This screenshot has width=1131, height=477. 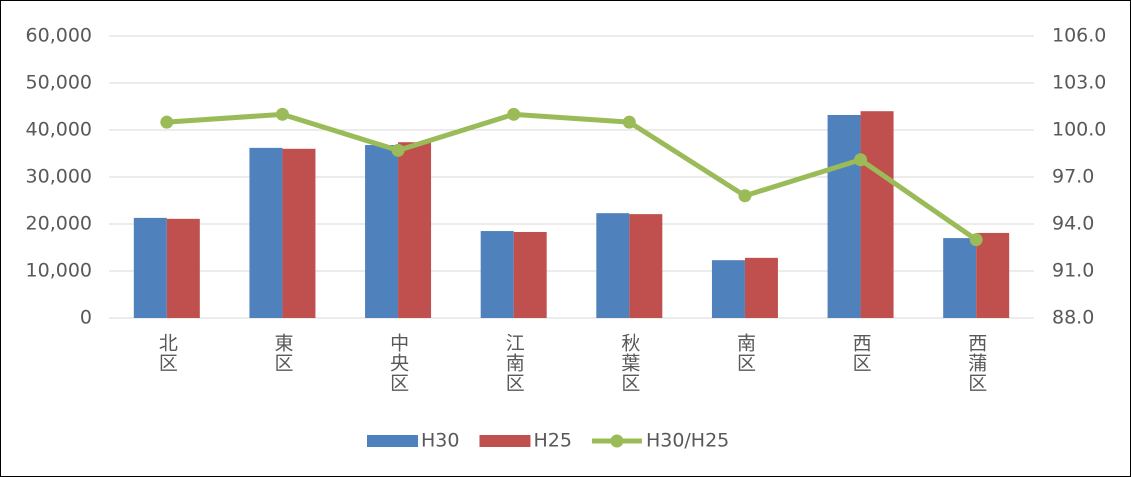 I want to click on y-tick-label: 20,000, so click(x=59, y=224).